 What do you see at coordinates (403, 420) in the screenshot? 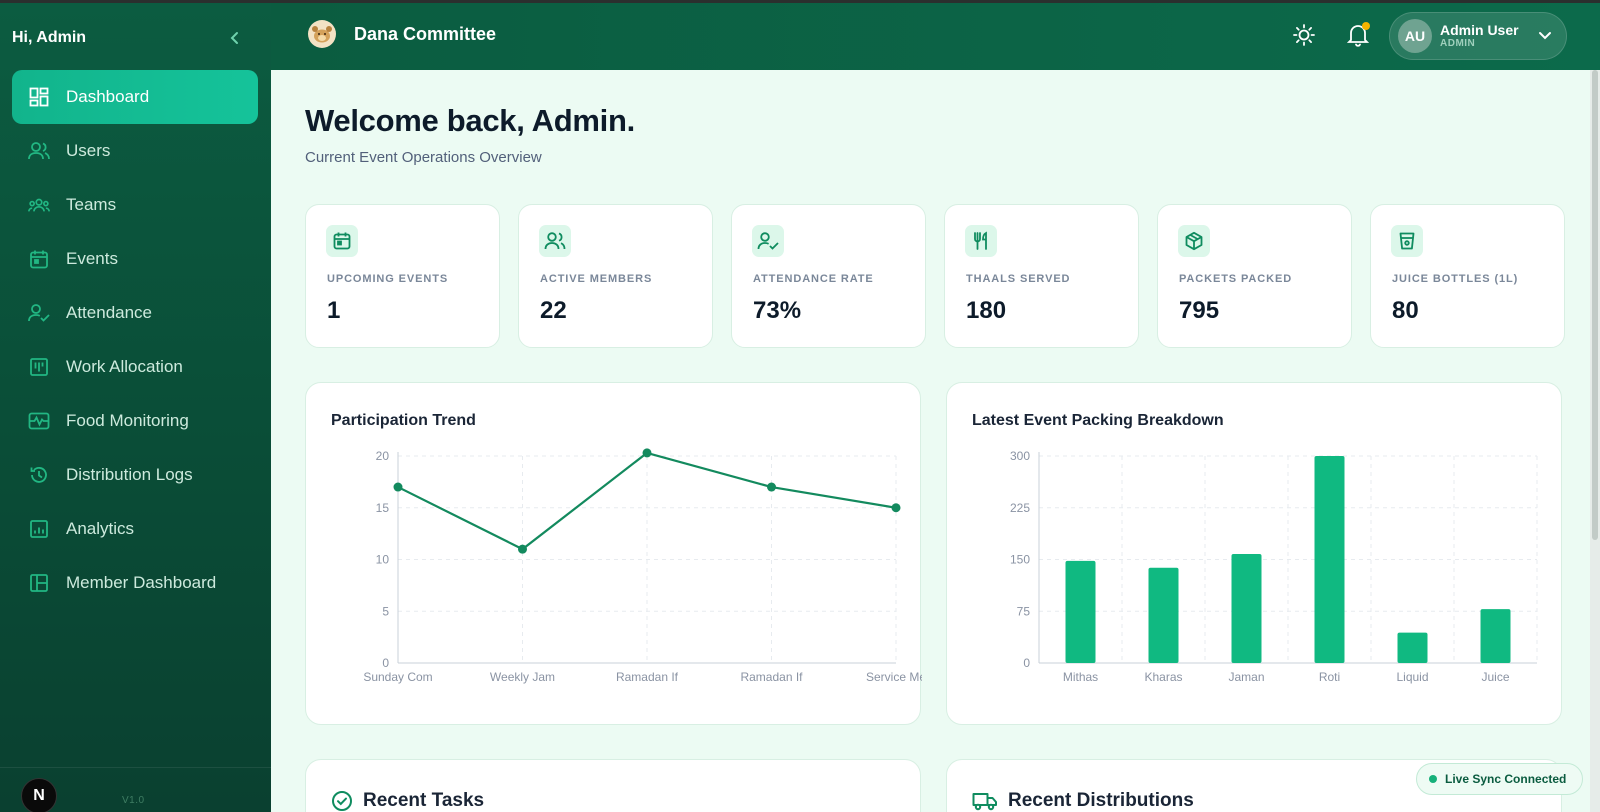
I see `chart-title: Participation Trend` at bounding box center [403, 420].